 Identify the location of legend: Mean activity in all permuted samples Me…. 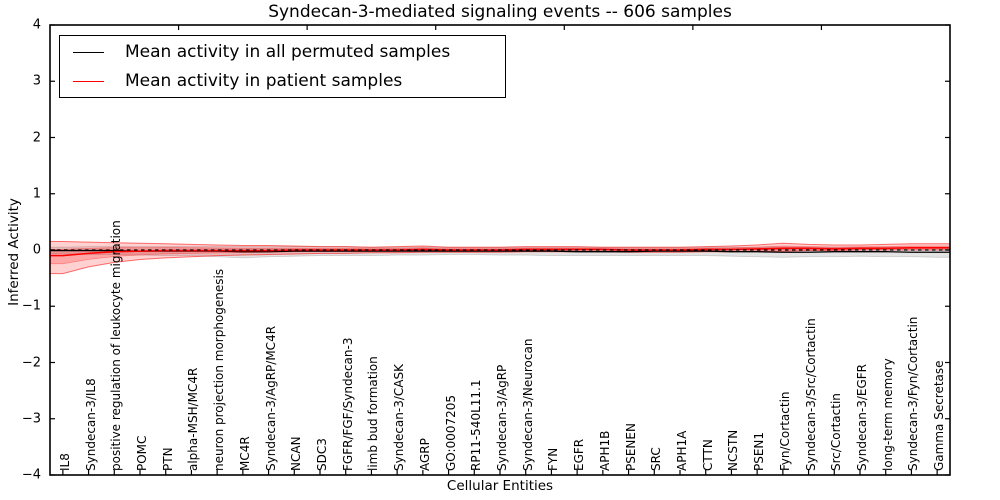
(282, 66).